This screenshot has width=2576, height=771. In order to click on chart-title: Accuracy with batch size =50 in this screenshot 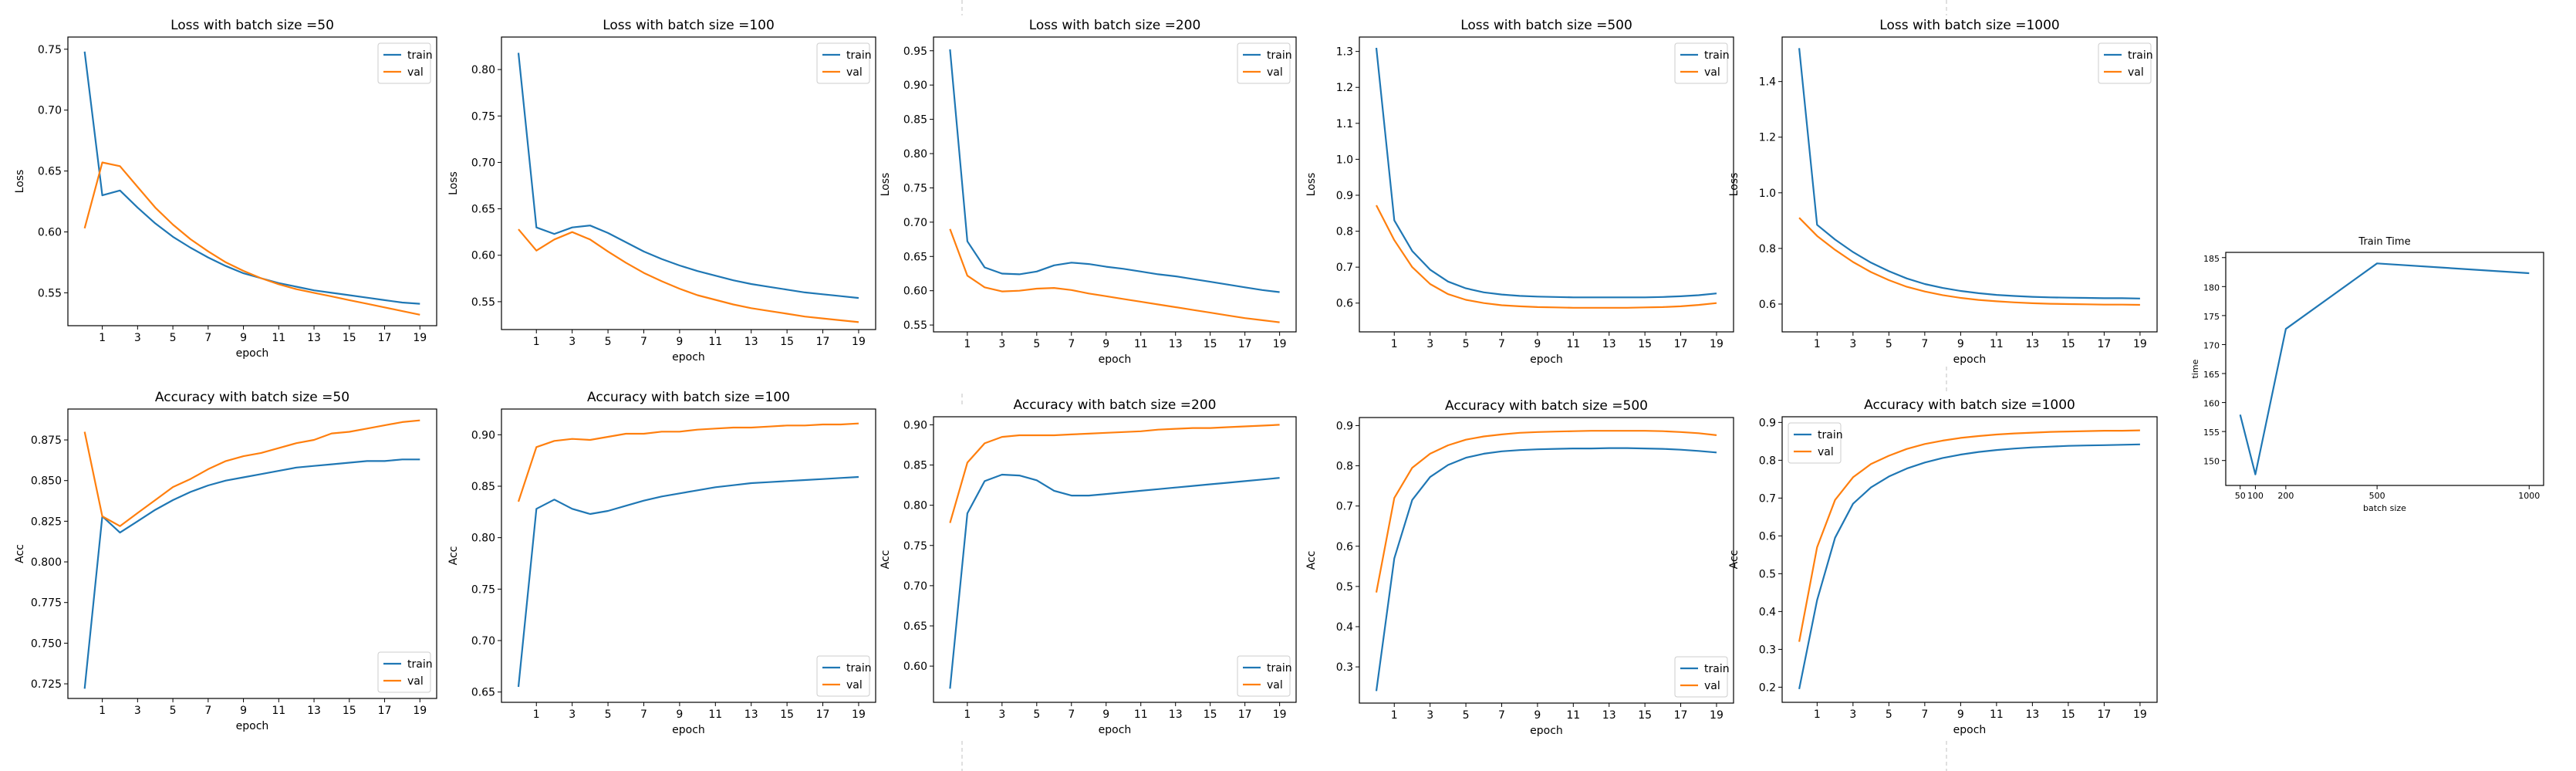, I will do `click(252, 398)`.